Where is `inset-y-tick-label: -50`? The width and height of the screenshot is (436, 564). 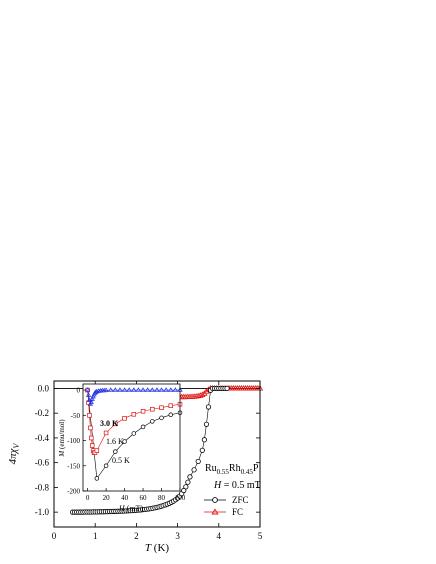
inset-y-tick-label: -50 is located at coordinates (76, 416).